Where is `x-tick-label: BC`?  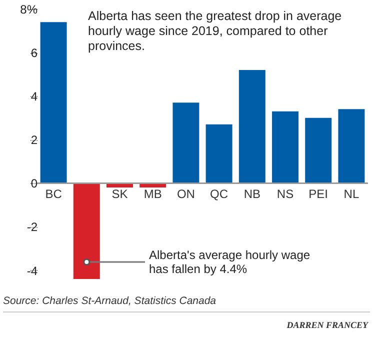 x-tick-label: BC is located at coordinates (53, 194).